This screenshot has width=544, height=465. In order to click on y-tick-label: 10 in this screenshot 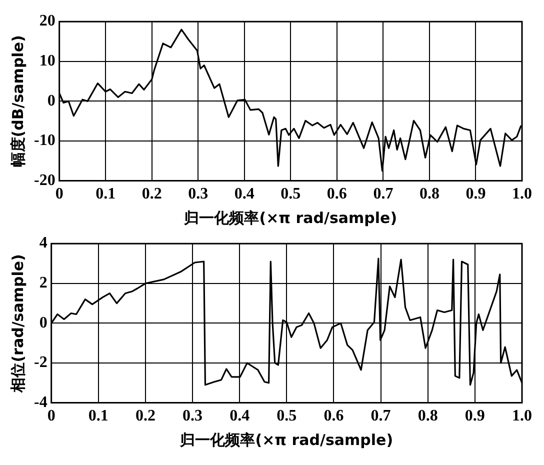, I will do `click(47, 61)`.